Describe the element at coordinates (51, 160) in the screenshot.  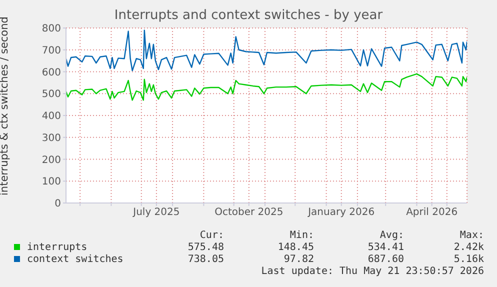
I see `y-tick-label: 200` at that location.